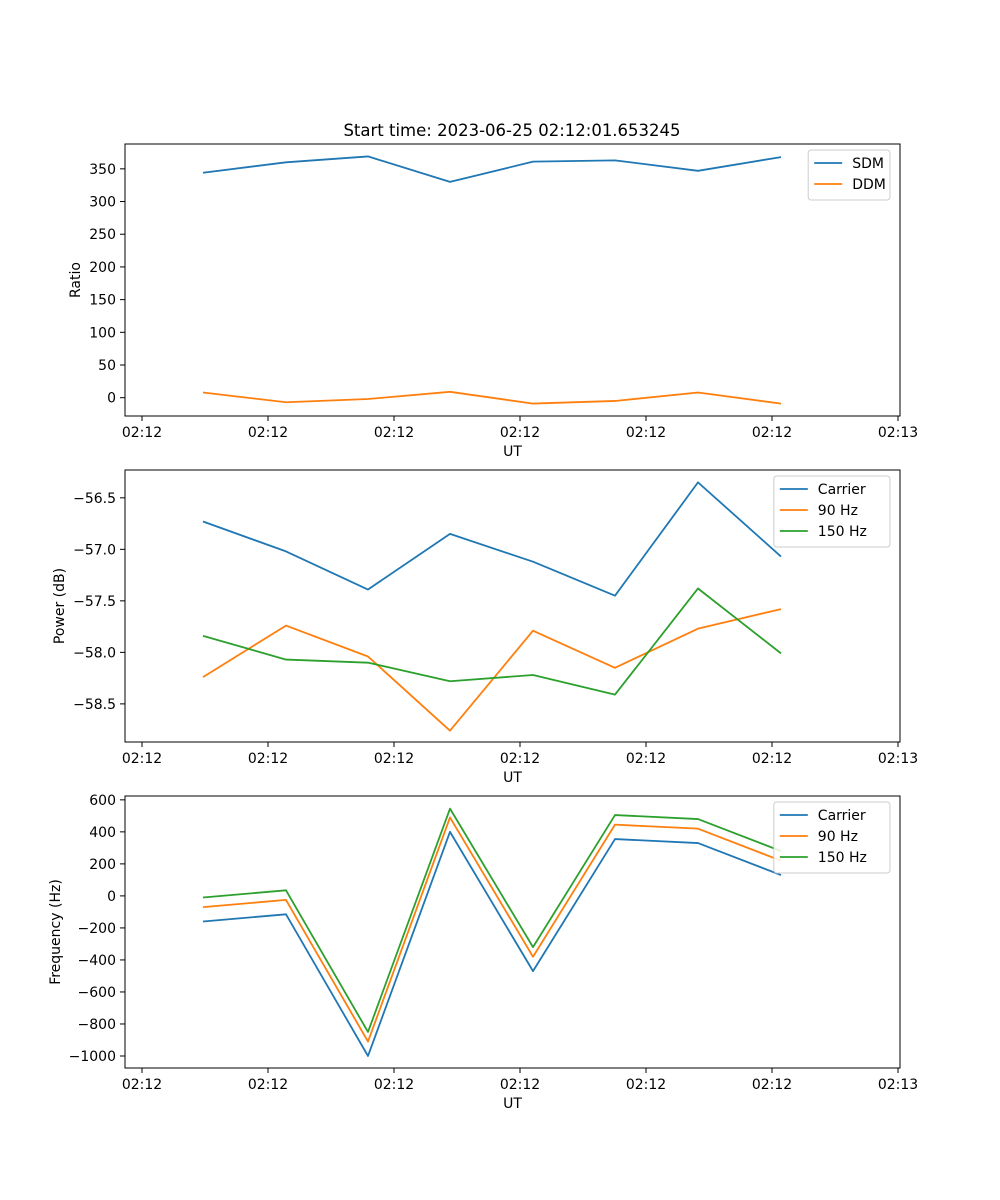 Image resolution: width=1000 pixels, height=1200 pixels. I want to click on y-tick-label: 100, so click(102, 333).